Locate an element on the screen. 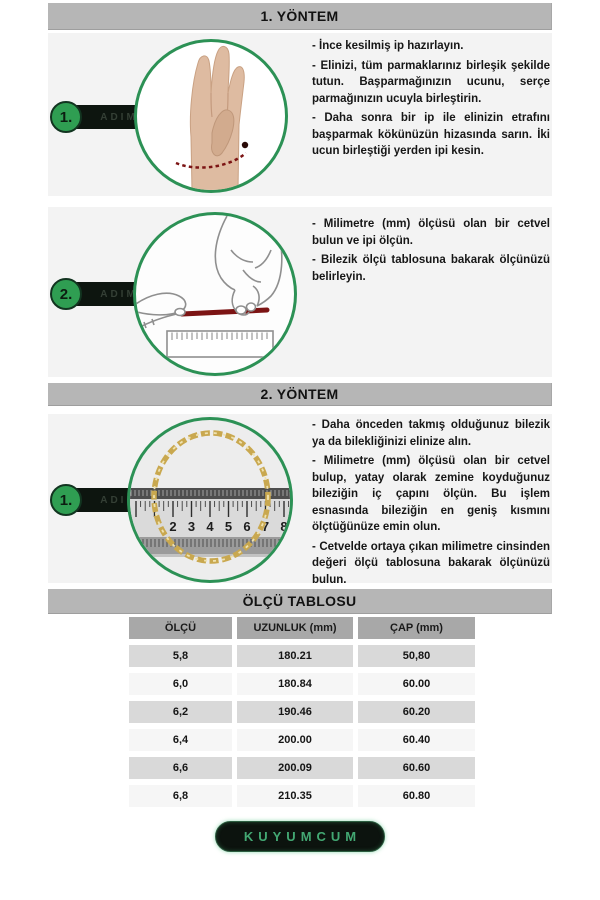 The image size is (600, 900). method2-title: 2. YÖNTEM is located at coordinates (299, 394).